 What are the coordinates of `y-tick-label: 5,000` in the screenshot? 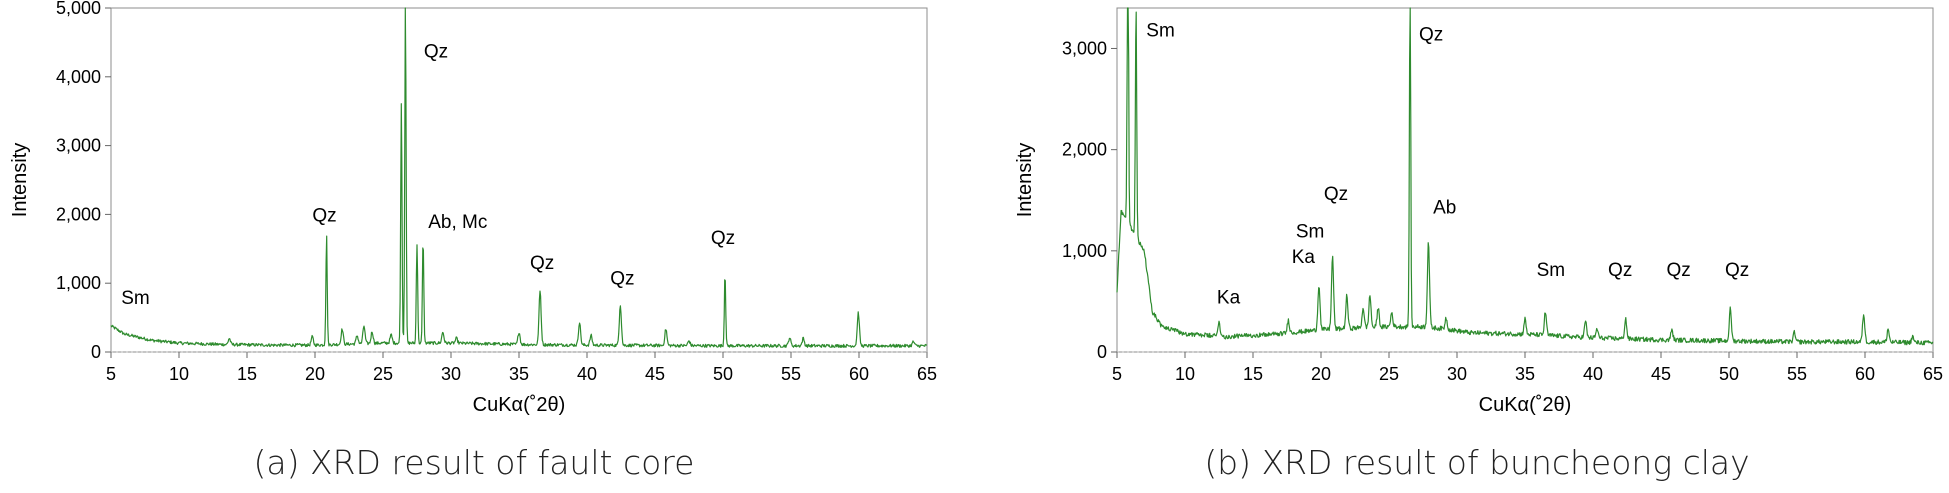 It's located at (78, 9).